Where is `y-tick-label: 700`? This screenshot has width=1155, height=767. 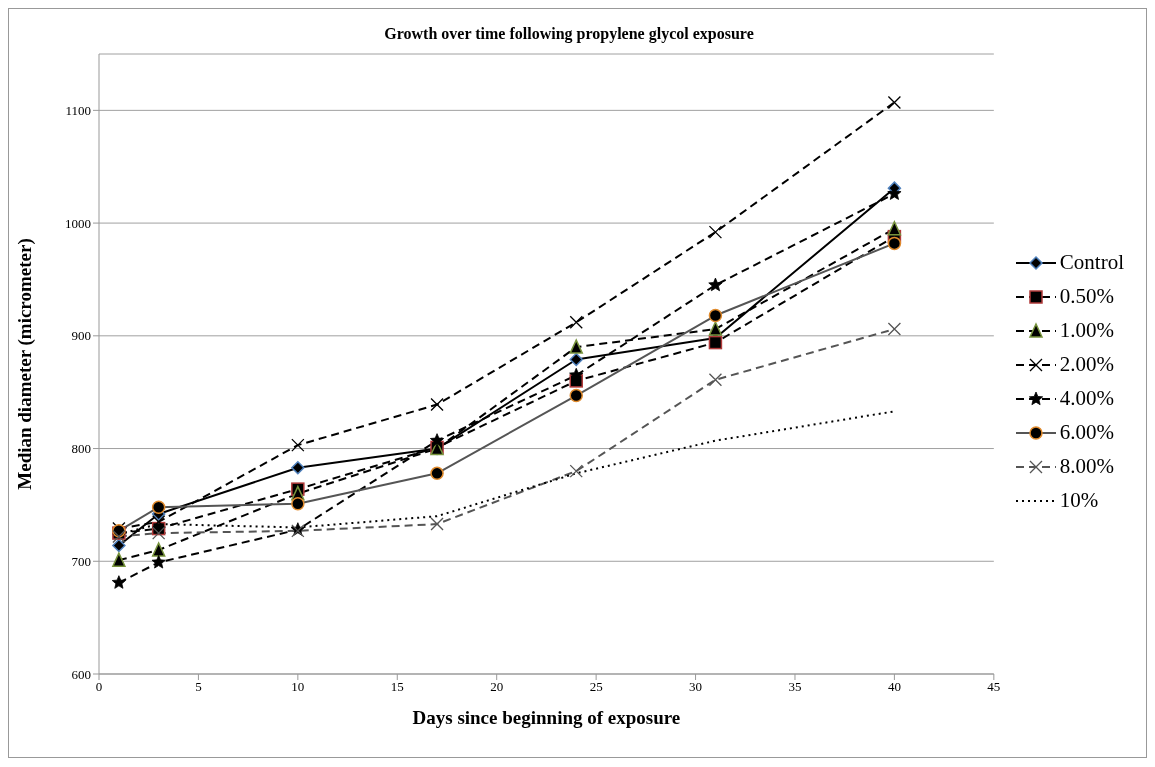 y-tick-label: 700 is located at coordinates (81, 561).